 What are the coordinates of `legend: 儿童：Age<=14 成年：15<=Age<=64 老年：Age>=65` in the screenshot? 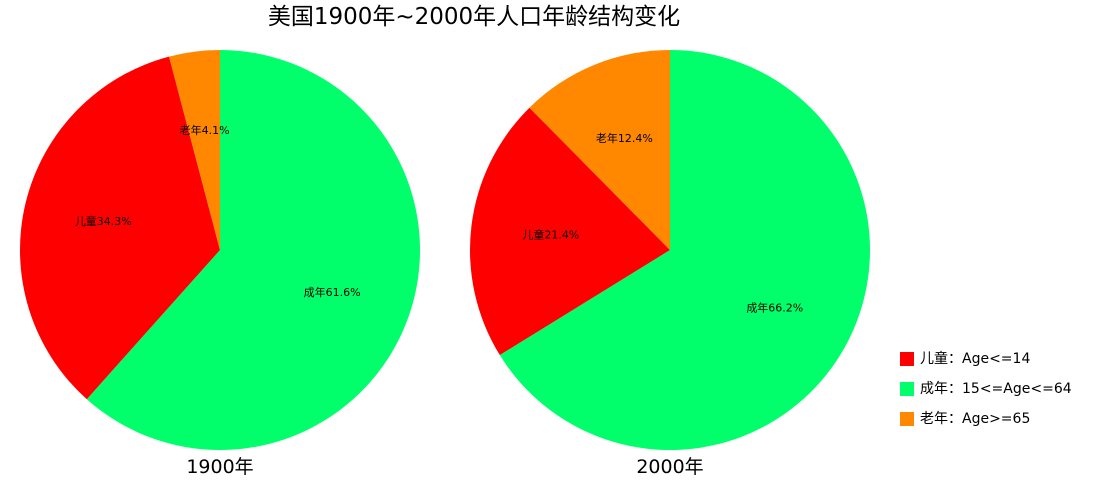 It's located at (986, 389).